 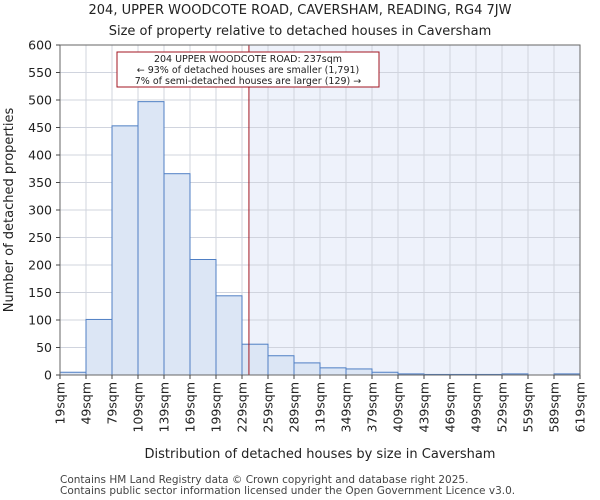 I want to click on y-tick-label: 450, so click(x=40, y=127).